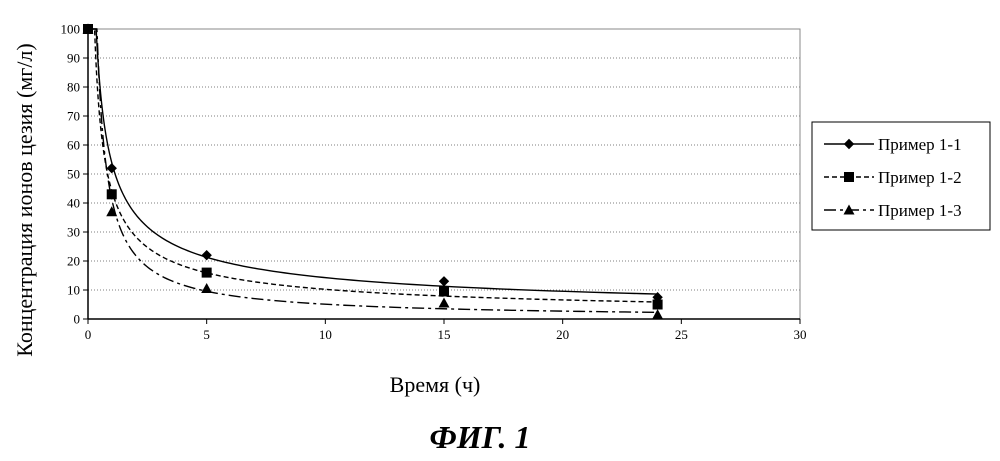 Image resolution: width=1000 pixels, height=461 pixels. Describe the element at coordinates (435, 384) in the screenshot. I see `x-axis-label: Время (ч)` at that location.